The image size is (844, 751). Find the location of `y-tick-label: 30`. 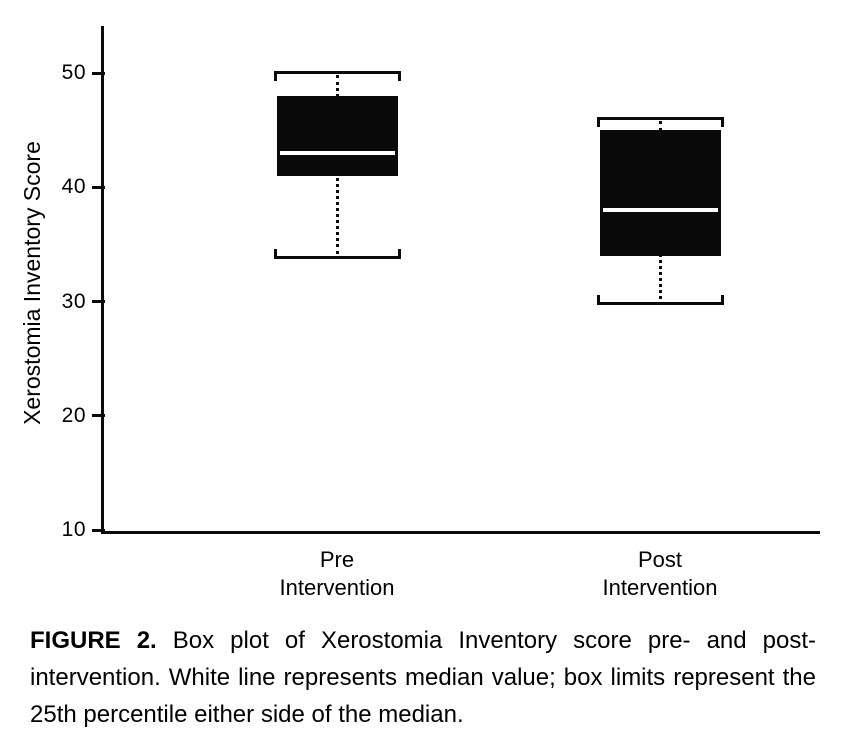

y-tick-label: 30 is located at coordinates (73, 301).